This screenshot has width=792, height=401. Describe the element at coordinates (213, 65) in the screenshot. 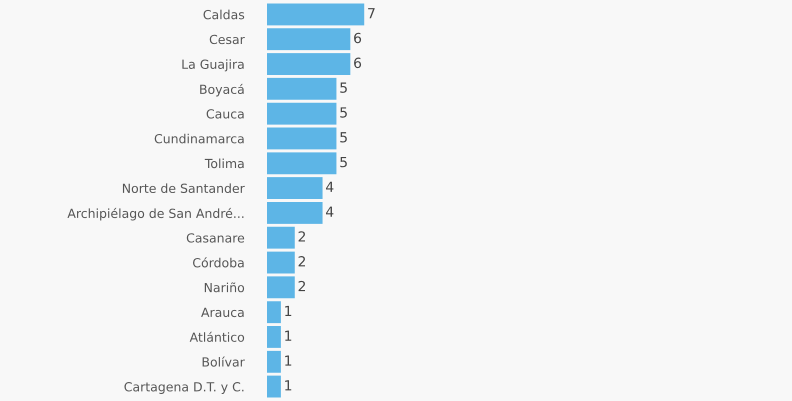

I see `y-tick-label: La Guajira` at that location.